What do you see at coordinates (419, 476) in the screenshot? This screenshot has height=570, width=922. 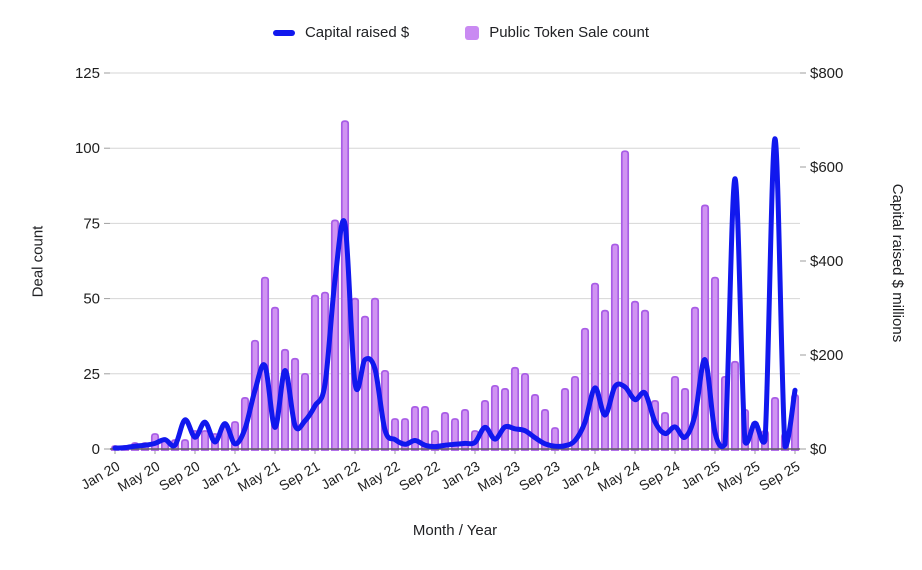 I see `x-axis-tick-label: Sep 22` at bounding box center [419, 476].